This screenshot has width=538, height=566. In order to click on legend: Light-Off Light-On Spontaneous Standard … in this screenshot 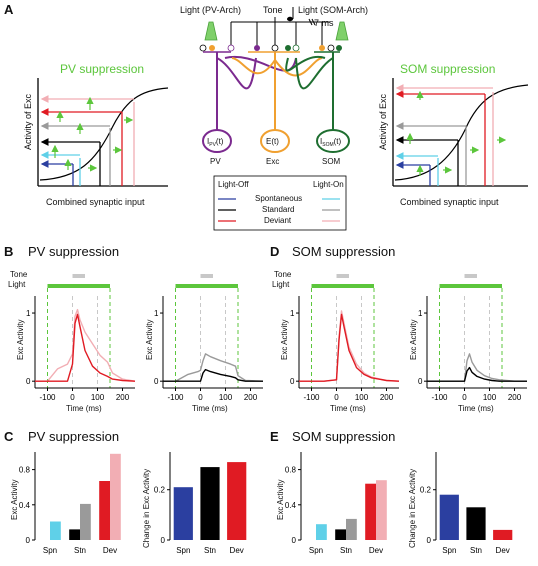, I will do `click(280, 203)`.